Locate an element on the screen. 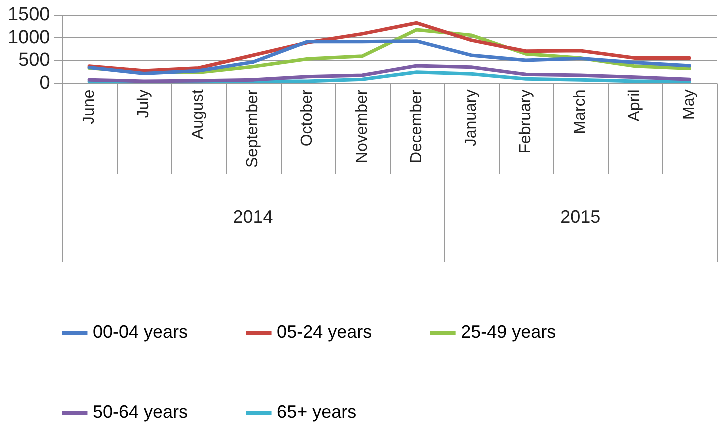 This screenshot has width=725, height=432. y-tick-label: 0 is located at coordinates (45, 83).